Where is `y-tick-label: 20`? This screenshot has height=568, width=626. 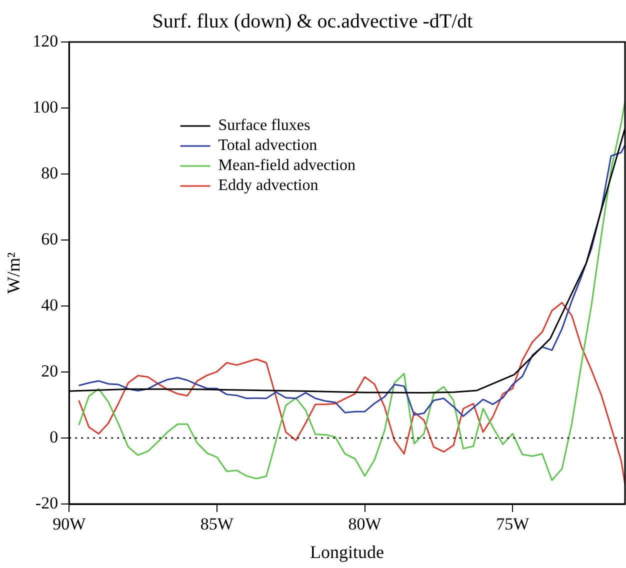 y-tick-label: 20 is located at coordinates (49, 370).